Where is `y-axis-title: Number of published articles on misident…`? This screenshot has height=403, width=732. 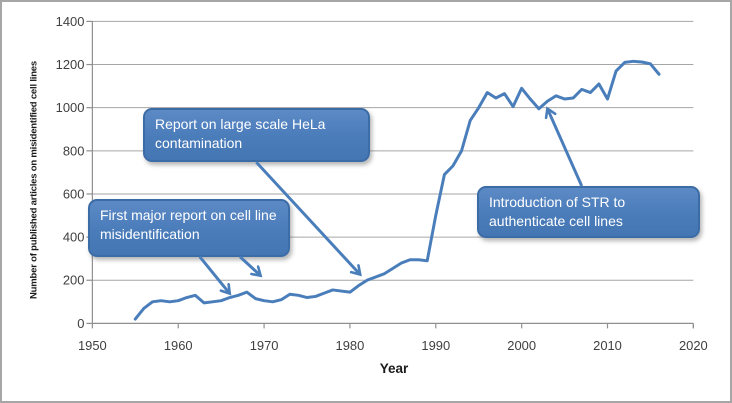
y-axis-title: Number of published articles on misident… is located at coordinates (34, 180).